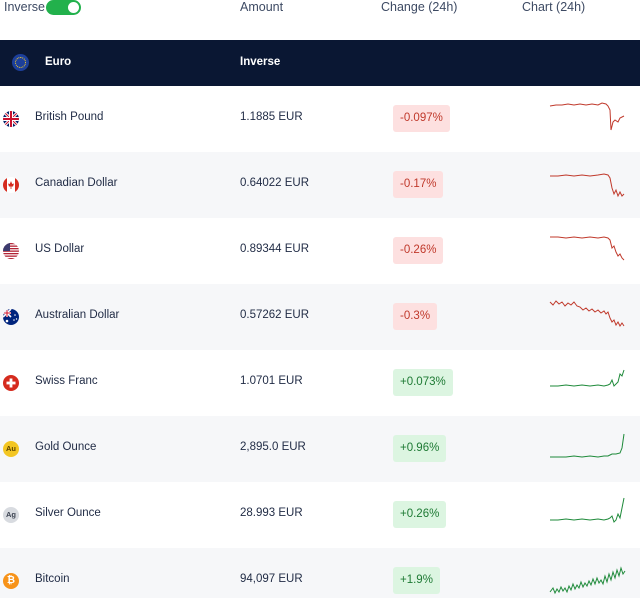  What do you see at coordinates (320, 20) in the screenshot?
I see `table-header: Inverse Amount Change (24h) Chart (24h)` at bounding box center [320, 20].